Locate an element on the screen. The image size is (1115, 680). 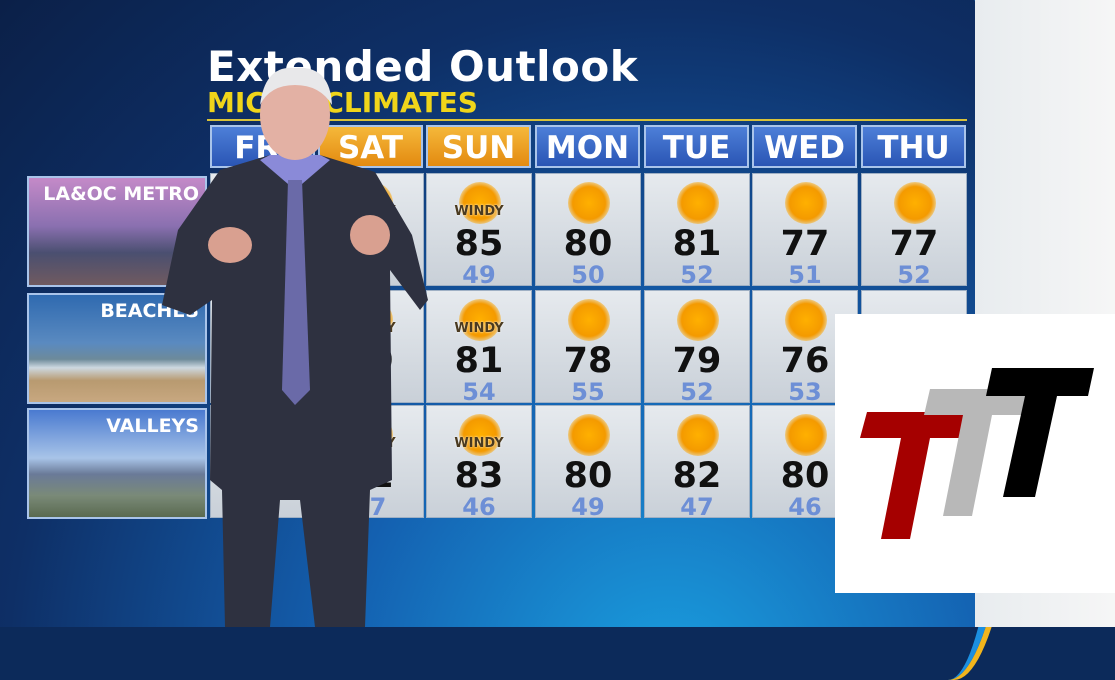
subtitle: MICRO-CLIMATES is located at coordinates (342, 102).